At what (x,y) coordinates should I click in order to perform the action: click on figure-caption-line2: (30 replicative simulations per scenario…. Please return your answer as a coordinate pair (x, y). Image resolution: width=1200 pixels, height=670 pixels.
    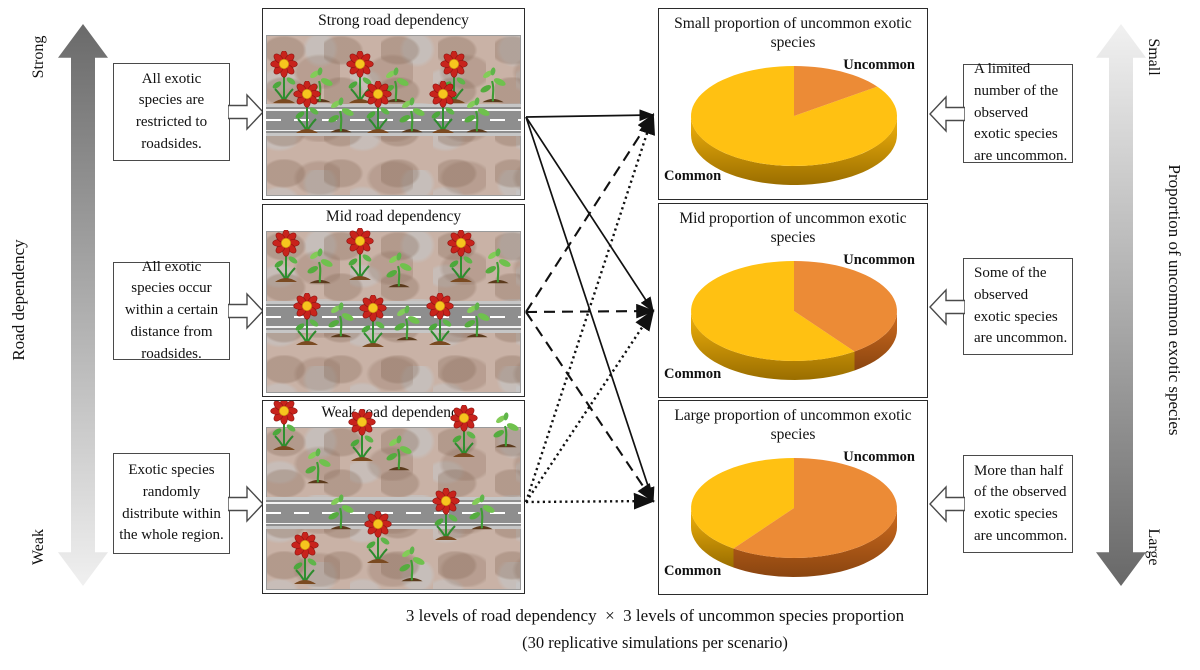
    Looking at the image, I should click on (655, 642).